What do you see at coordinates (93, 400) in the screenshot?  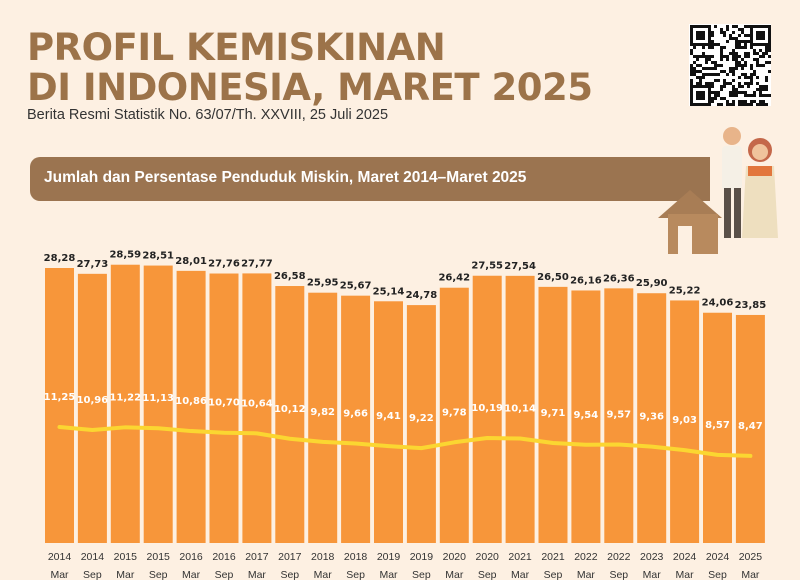 I see `line-value-label: 10,96` at bounding box center [93, 400].